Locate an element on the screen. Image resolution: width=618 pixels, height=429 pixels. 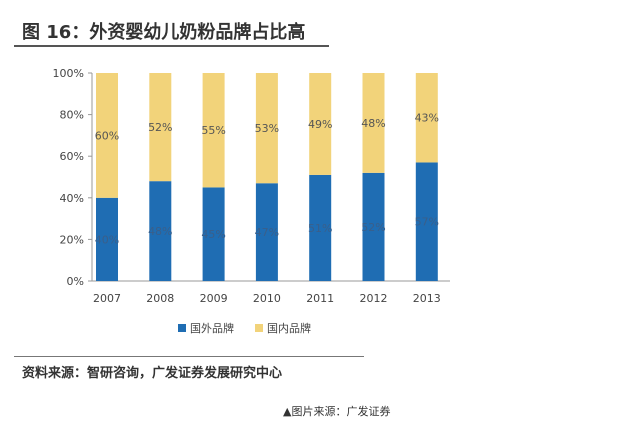
title-divider is located at coordinates (171, 46).